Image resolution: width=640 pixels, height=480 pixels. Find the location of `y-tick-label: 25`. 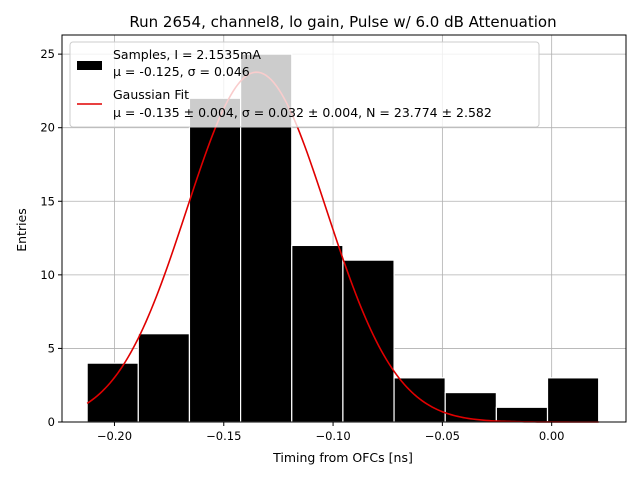

y-tick-label: 25 is located at coordinates (47, 54).